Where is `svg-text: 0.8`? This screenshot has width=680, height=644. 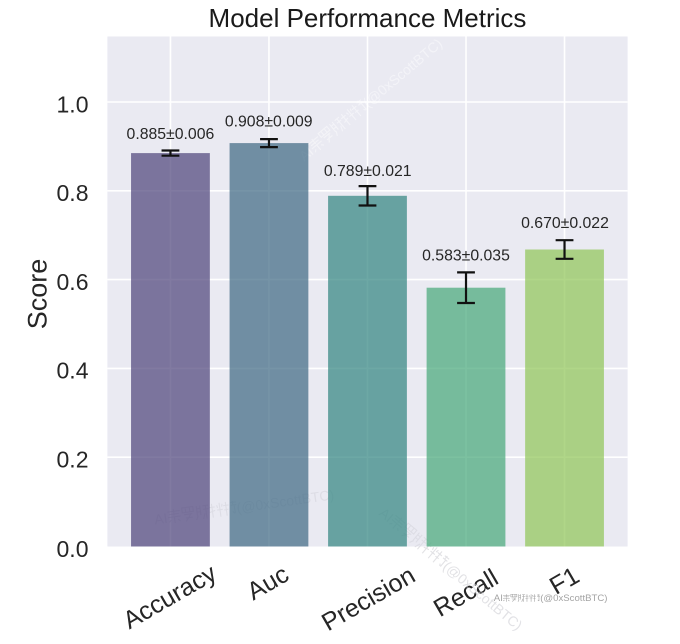
svg-text: 0.8 is located at coordinates (73, 193).